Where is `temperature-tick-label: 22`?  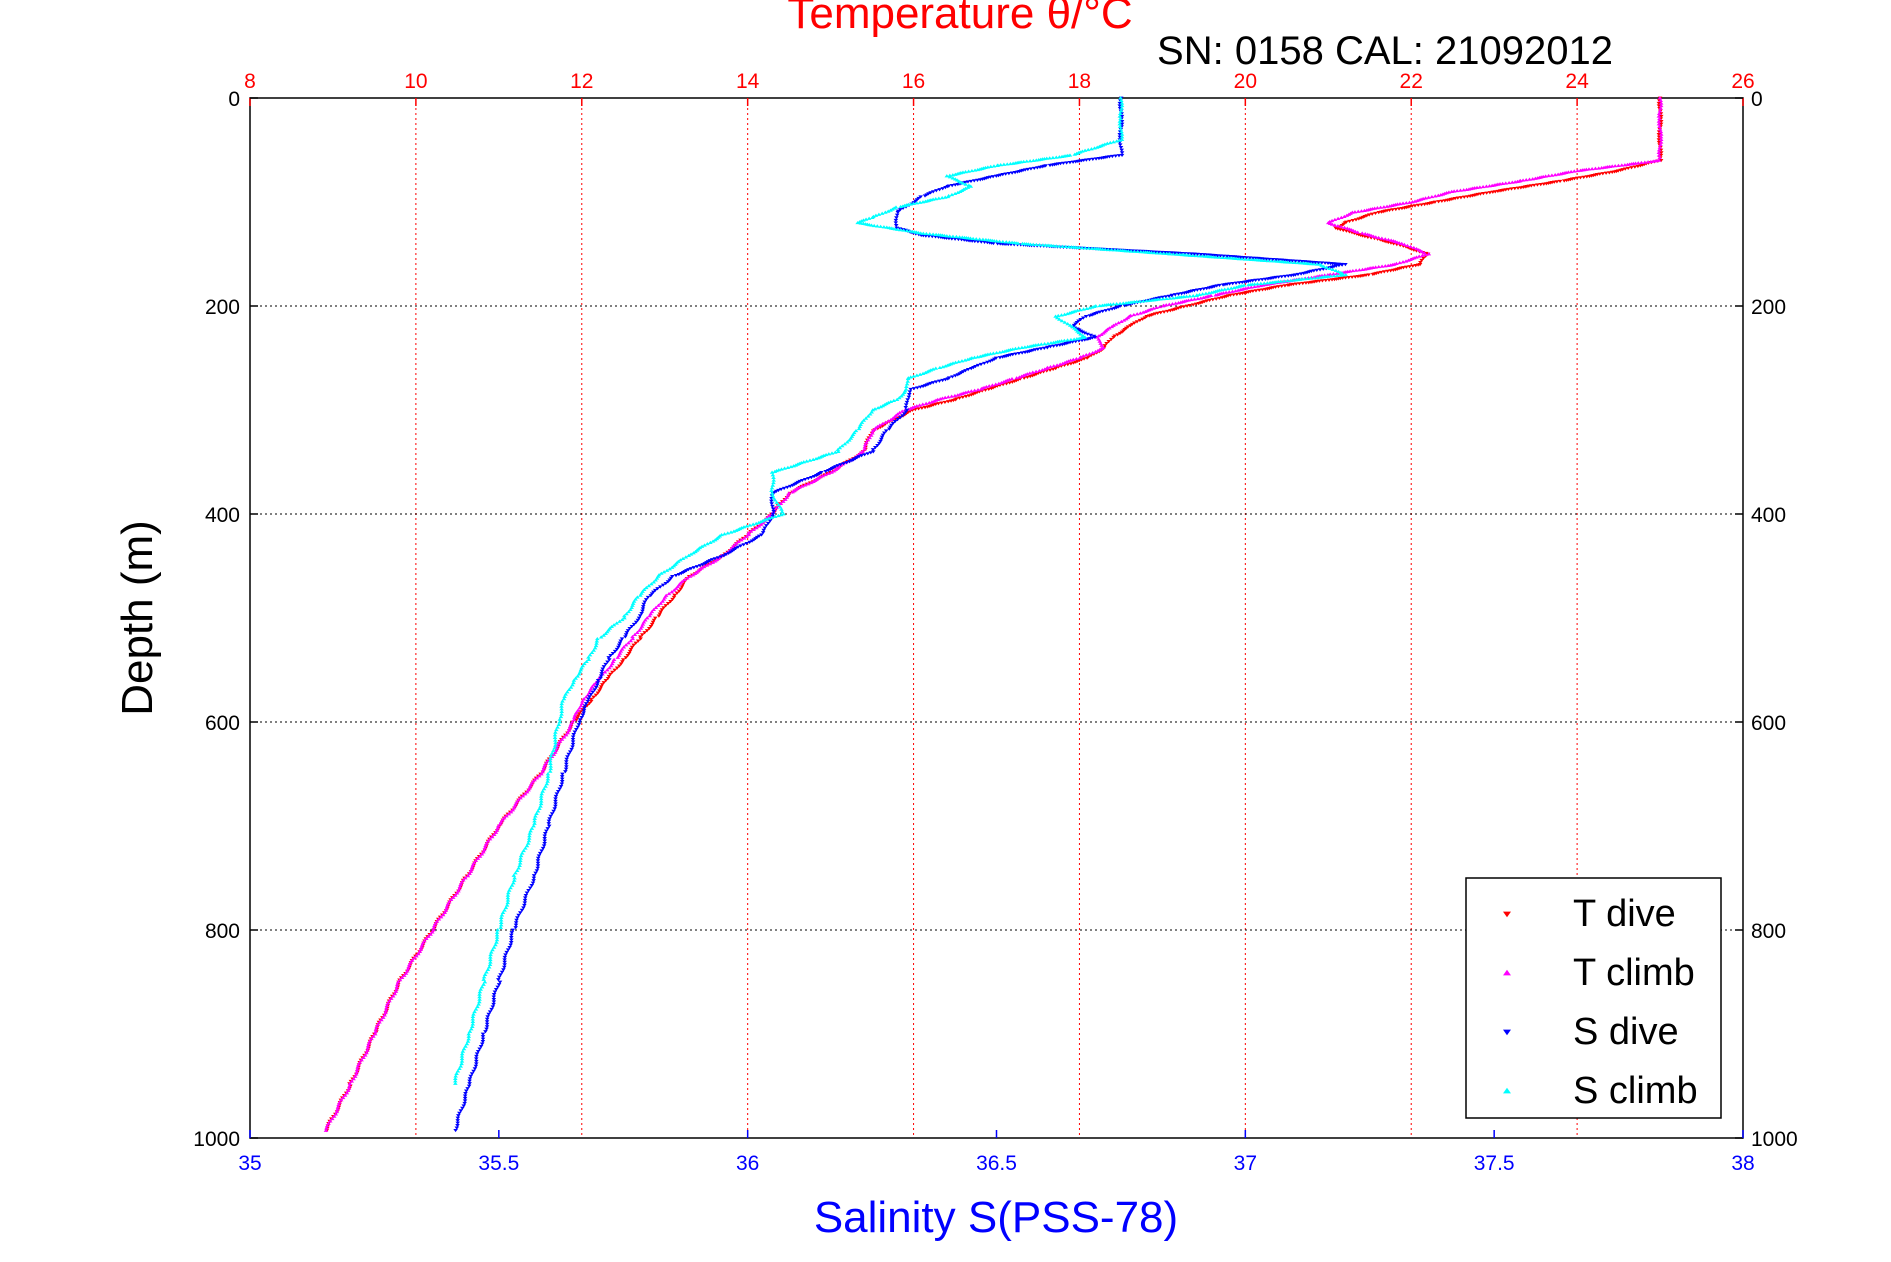 temperature-tick-label: 22 is located at coordinates (1411, 81).